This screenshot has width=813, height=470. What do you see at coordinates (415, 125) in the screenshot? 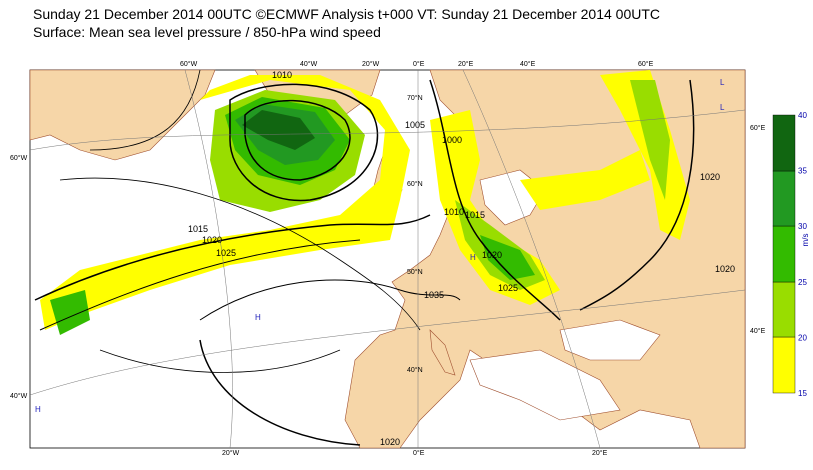
I see `isobar-label: 1005` at bounding box center [415, 125].